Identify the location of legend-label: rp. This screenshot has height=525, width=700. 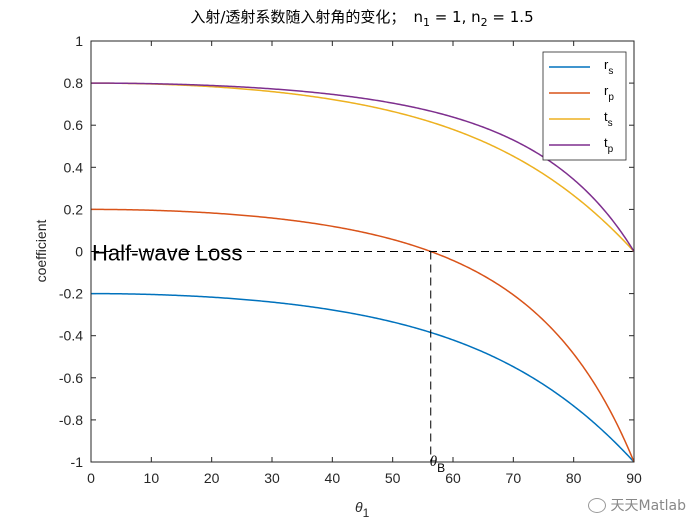
(609, 93).